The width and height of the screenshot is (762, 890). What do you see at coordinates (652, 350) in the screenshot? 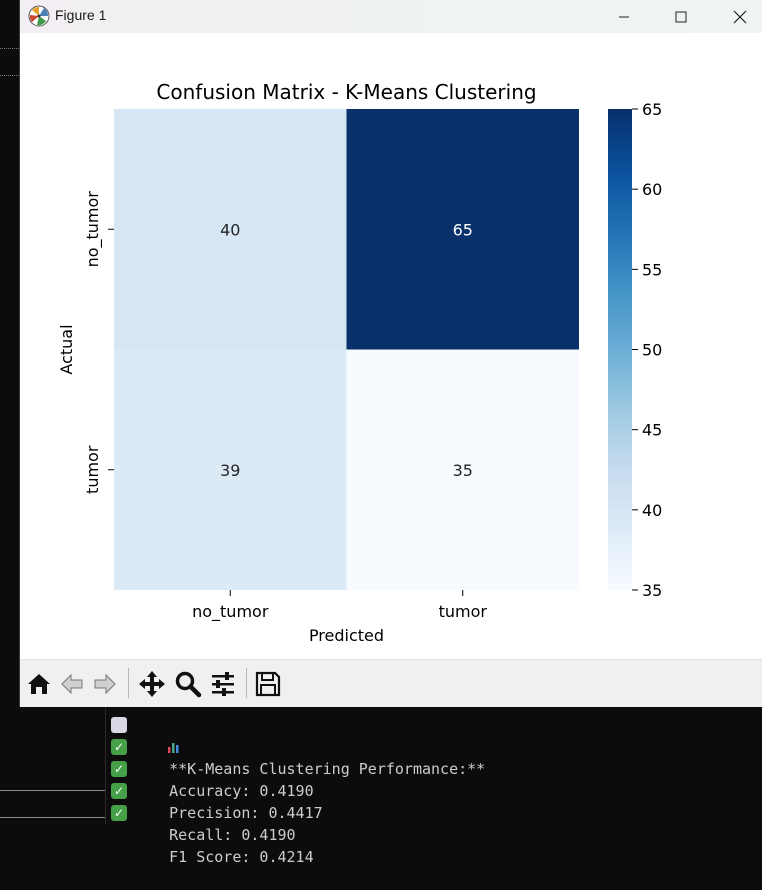
I see `colorbar-tick-label: 50` at bounding box center [652, 350].